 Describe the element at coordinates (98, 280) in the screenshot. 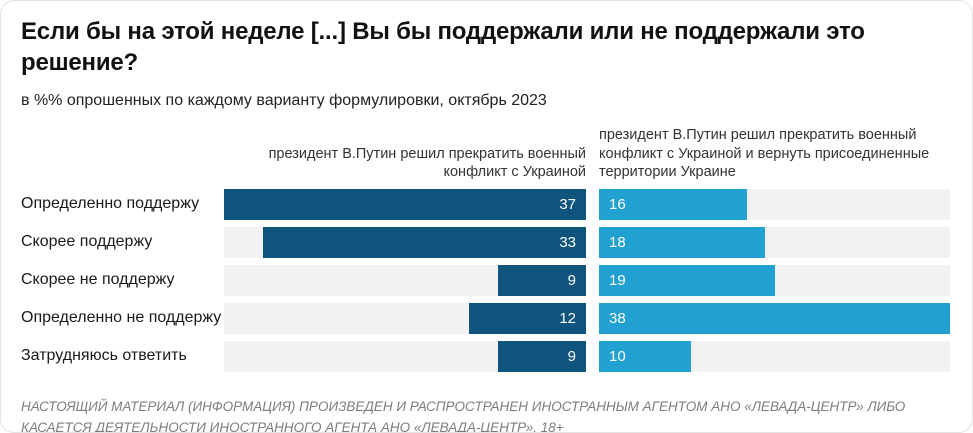

I see `category-label: Скорее не поддержу` at that location.